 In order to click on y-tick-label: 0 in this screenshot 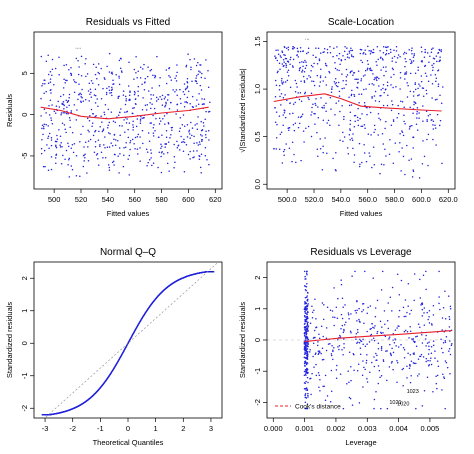, I will do `click(24, 343)`.